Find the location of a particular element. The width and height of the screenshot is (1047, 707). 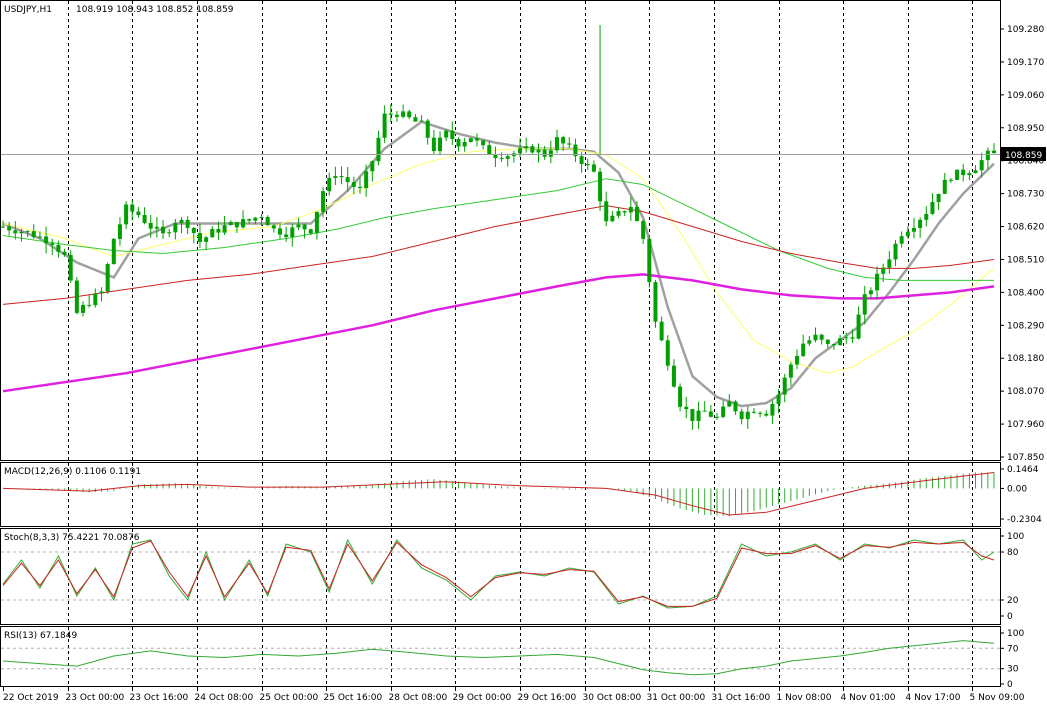

time-tick-label: 1 Nov 08:00 is located at coordinates (804, 698).